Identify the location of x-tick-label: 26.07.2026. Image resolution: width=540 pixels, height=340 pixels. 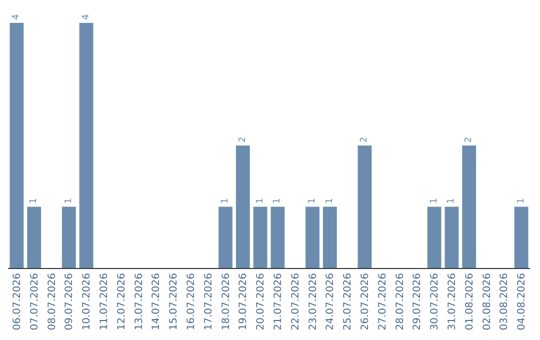
(365, 301).